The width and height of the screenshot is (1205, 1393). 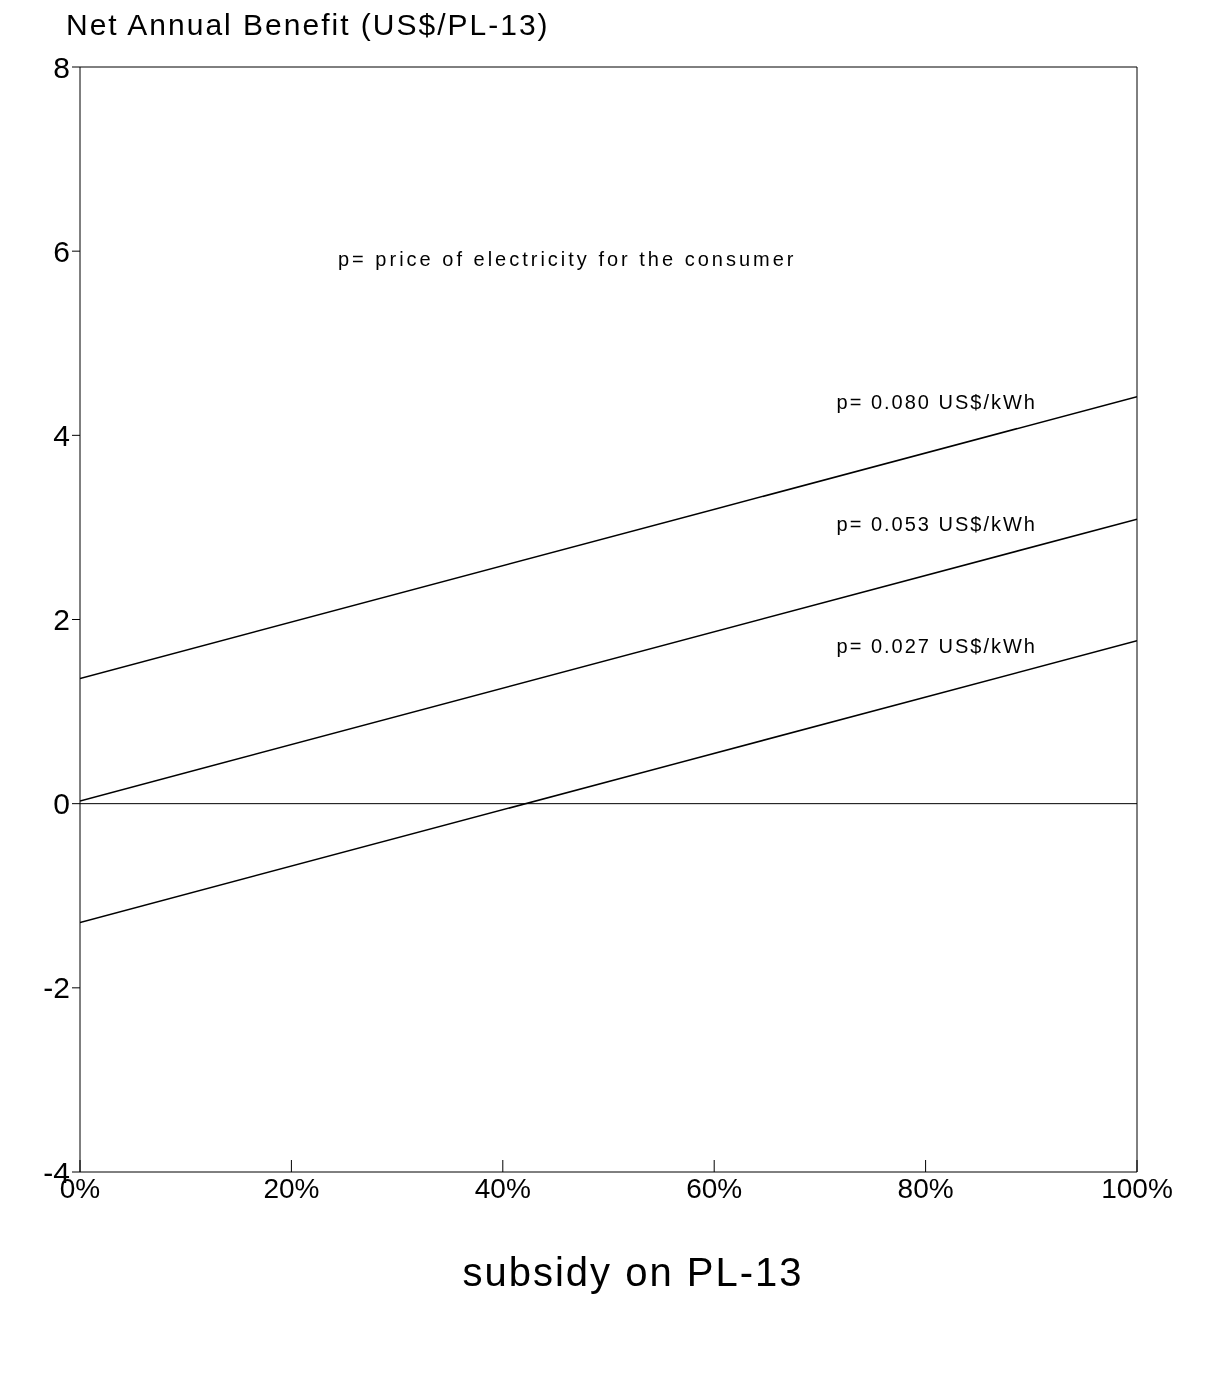 What do you see at coordinates (936, 645) in the screenshot?
I see `series-label: p= 0.027 US$/kWh` at bounding box center [936, 645].